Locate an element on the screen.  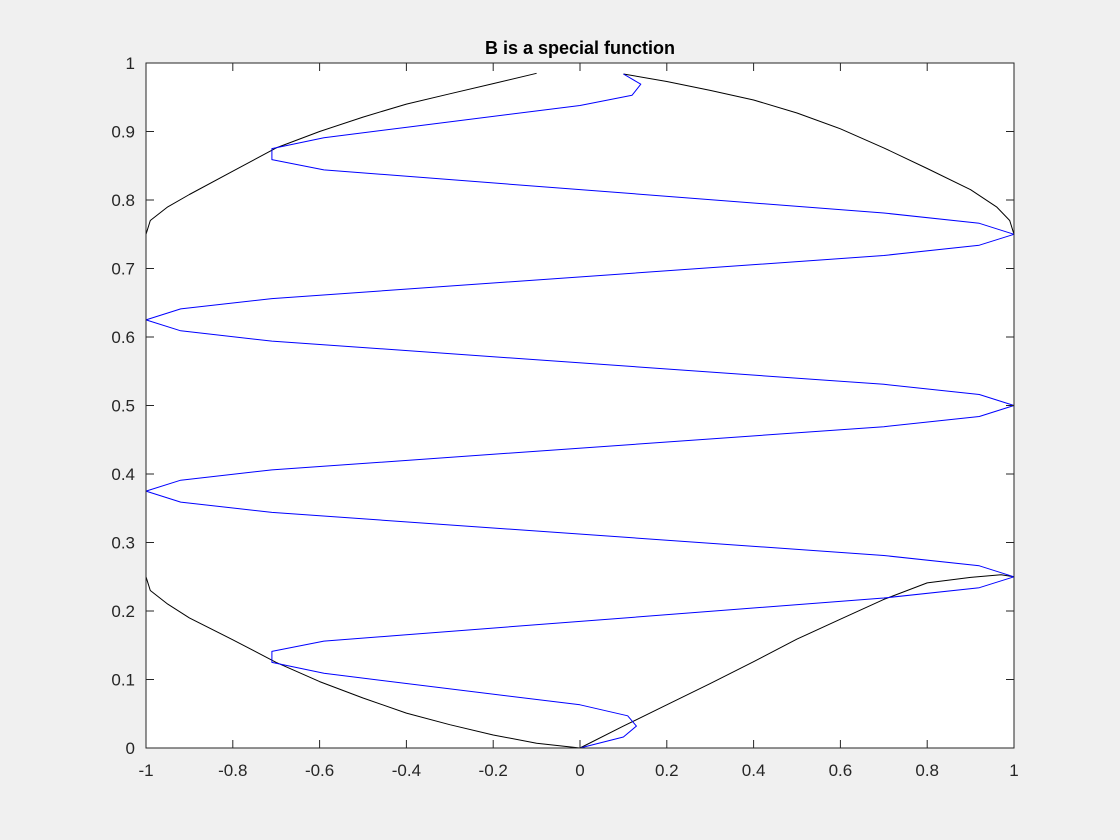
x-tick-label: -0.2 is located at coordinates (493, 770).